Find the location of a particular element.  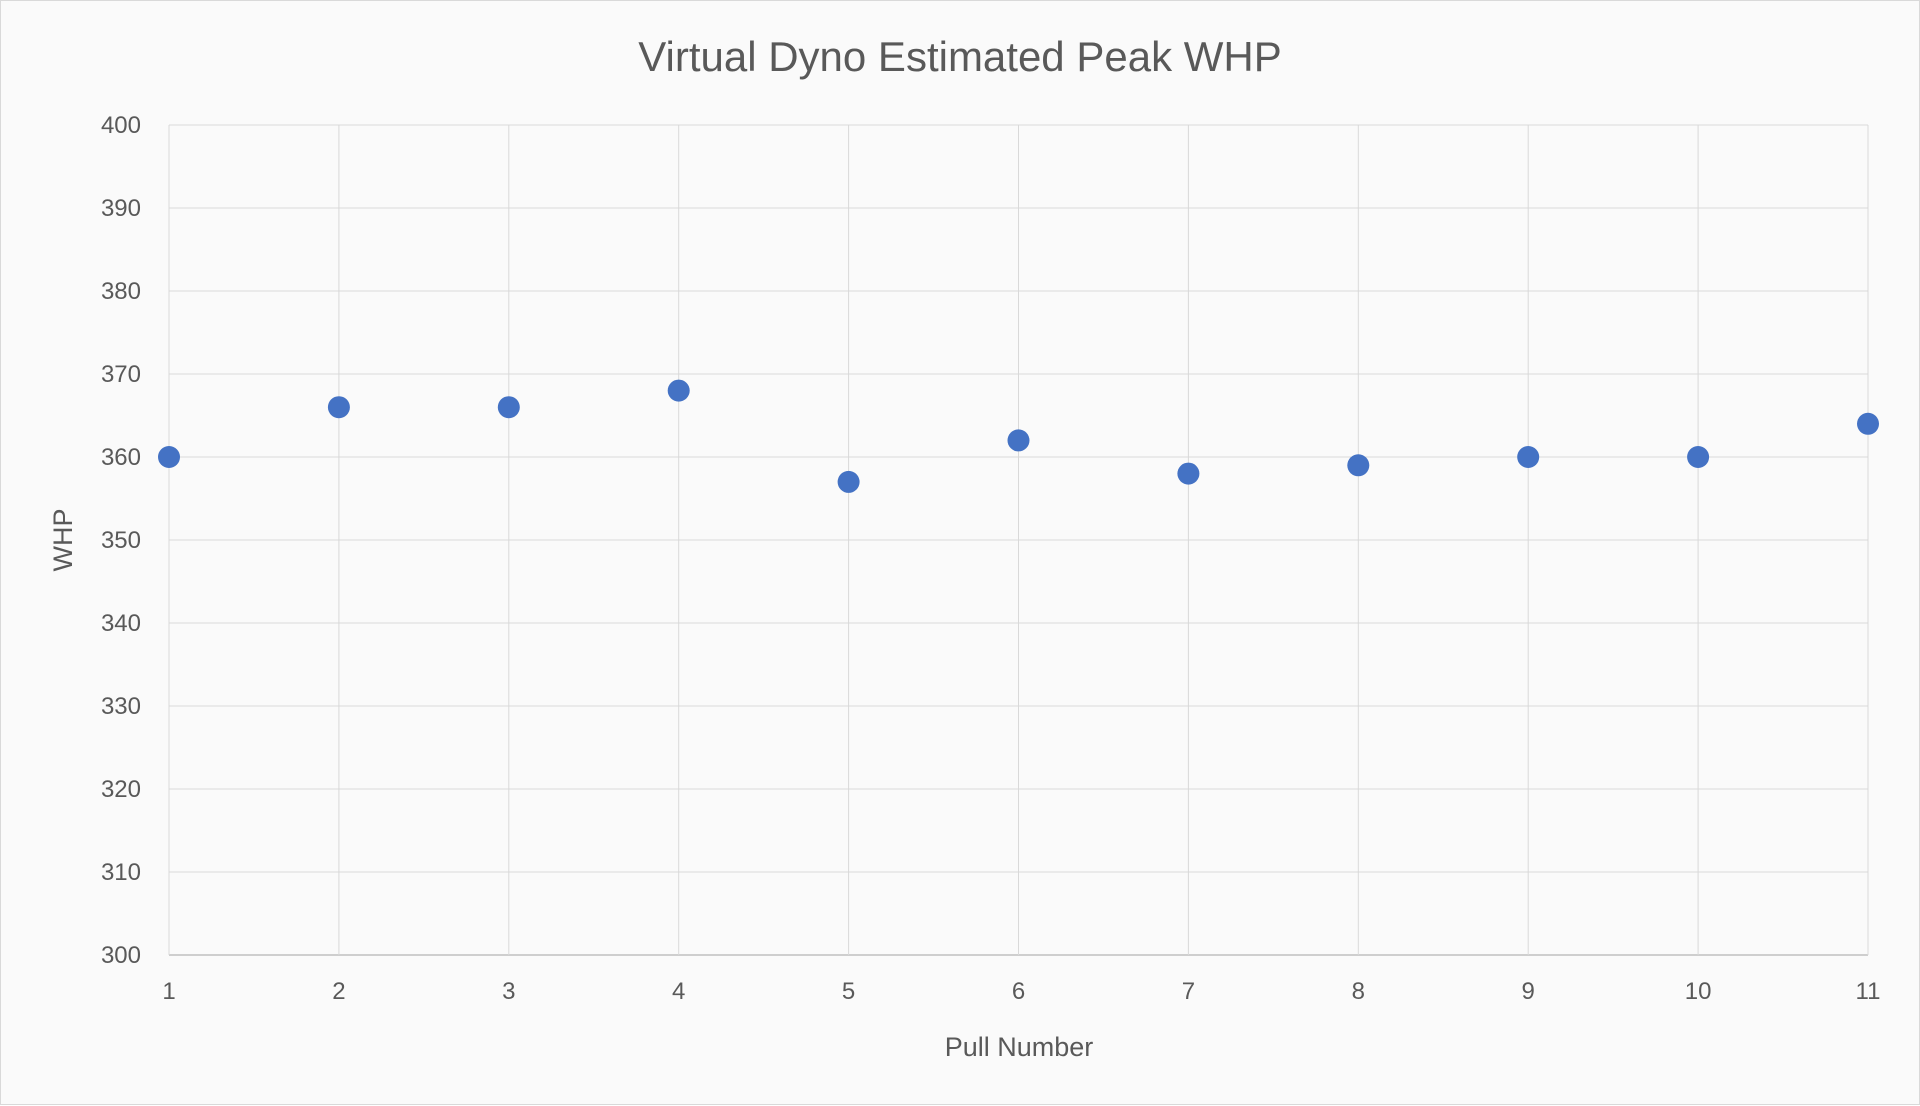

y-axis-ticks: 300 310 320 330 340 350 360 370 380 390 400 is located at coordinates (121, 540).